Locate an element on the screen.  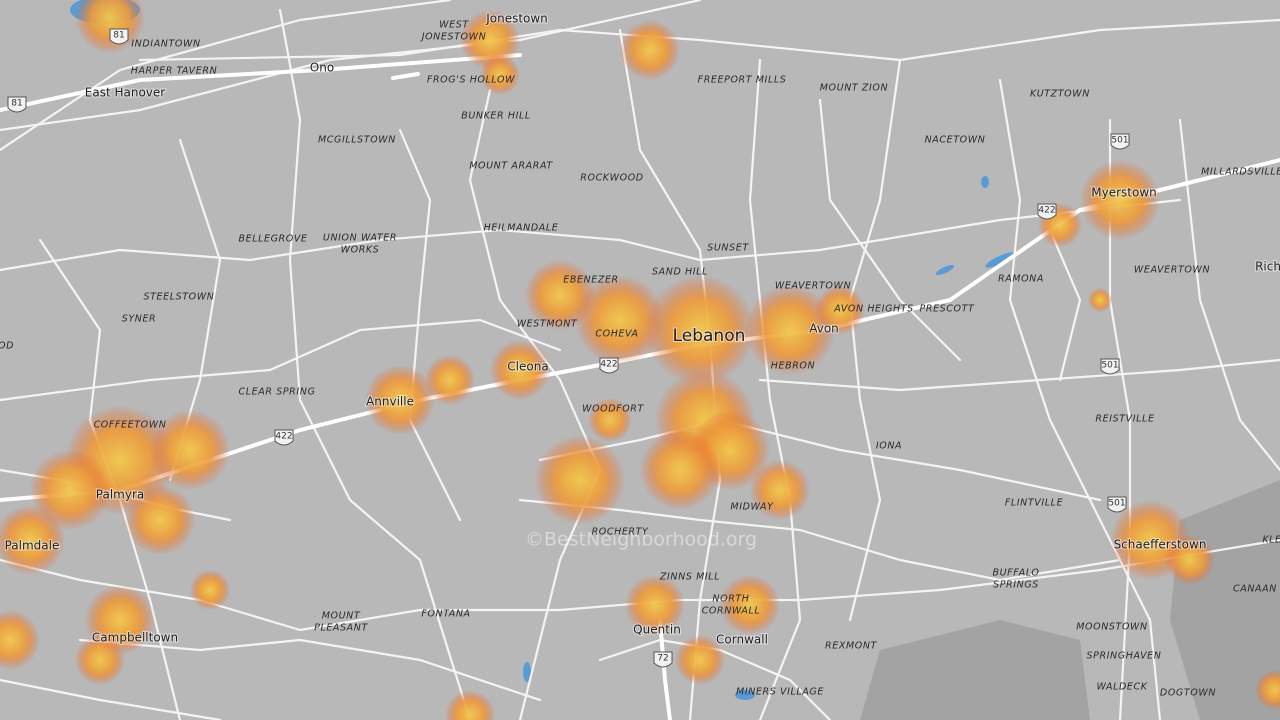
neighborhood-label: MIDWAY is located at coordinates (752, 507).